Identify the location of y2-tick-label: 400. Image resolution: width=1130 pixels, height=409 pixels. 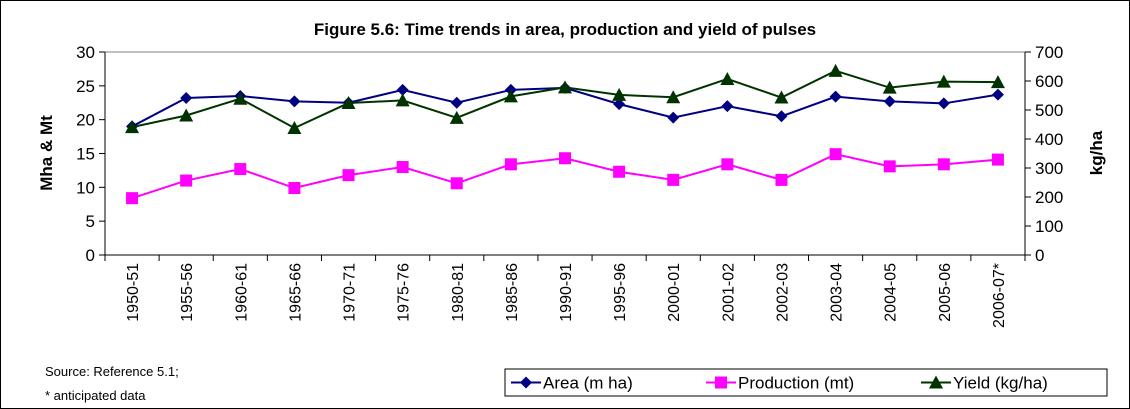
(1049, 139).